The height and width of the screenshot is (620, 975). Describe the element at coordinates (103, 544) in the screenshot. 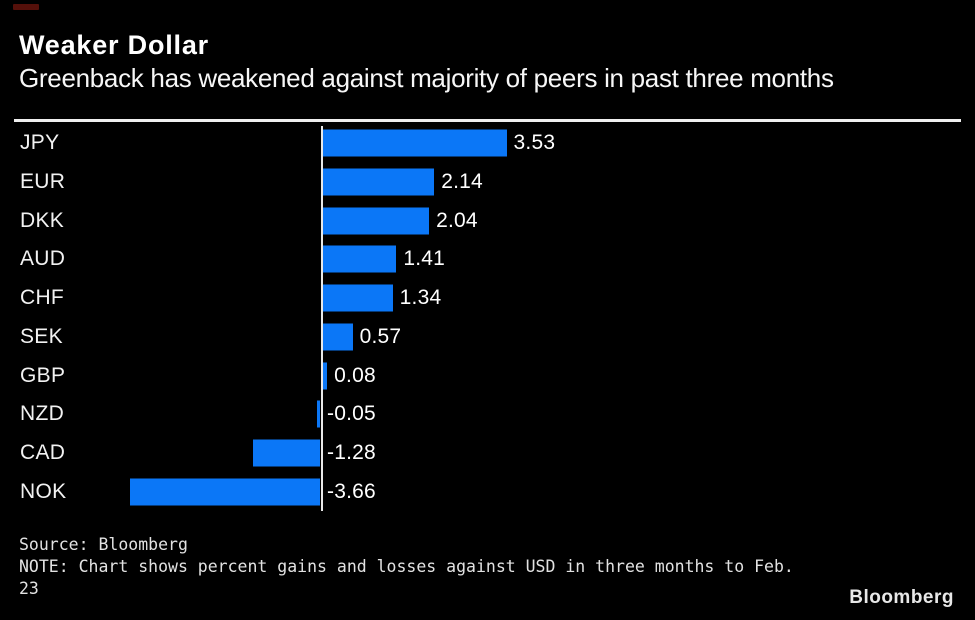

I see `source-text: Source: Bloomberg` at that location.